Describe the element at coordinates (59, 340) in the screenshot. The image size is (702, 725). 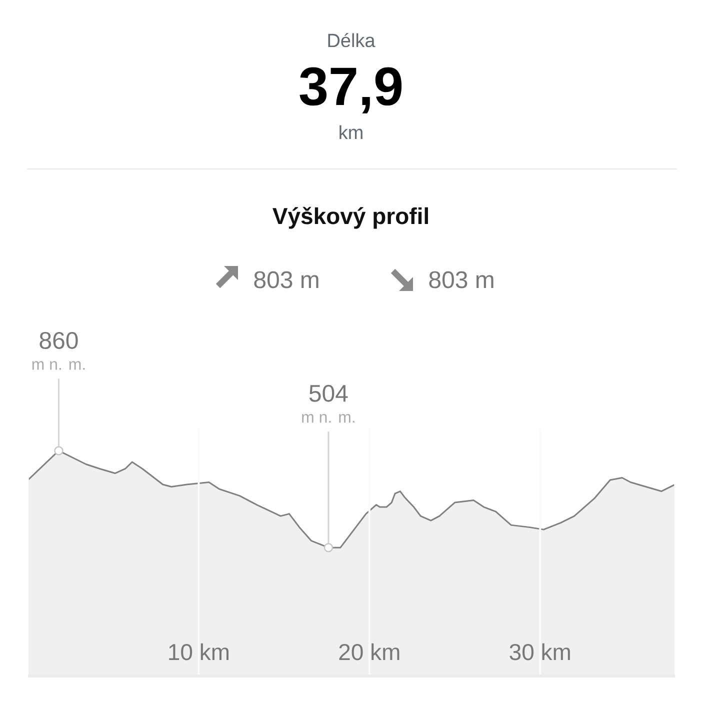
I see `annotation: 860` at that location.